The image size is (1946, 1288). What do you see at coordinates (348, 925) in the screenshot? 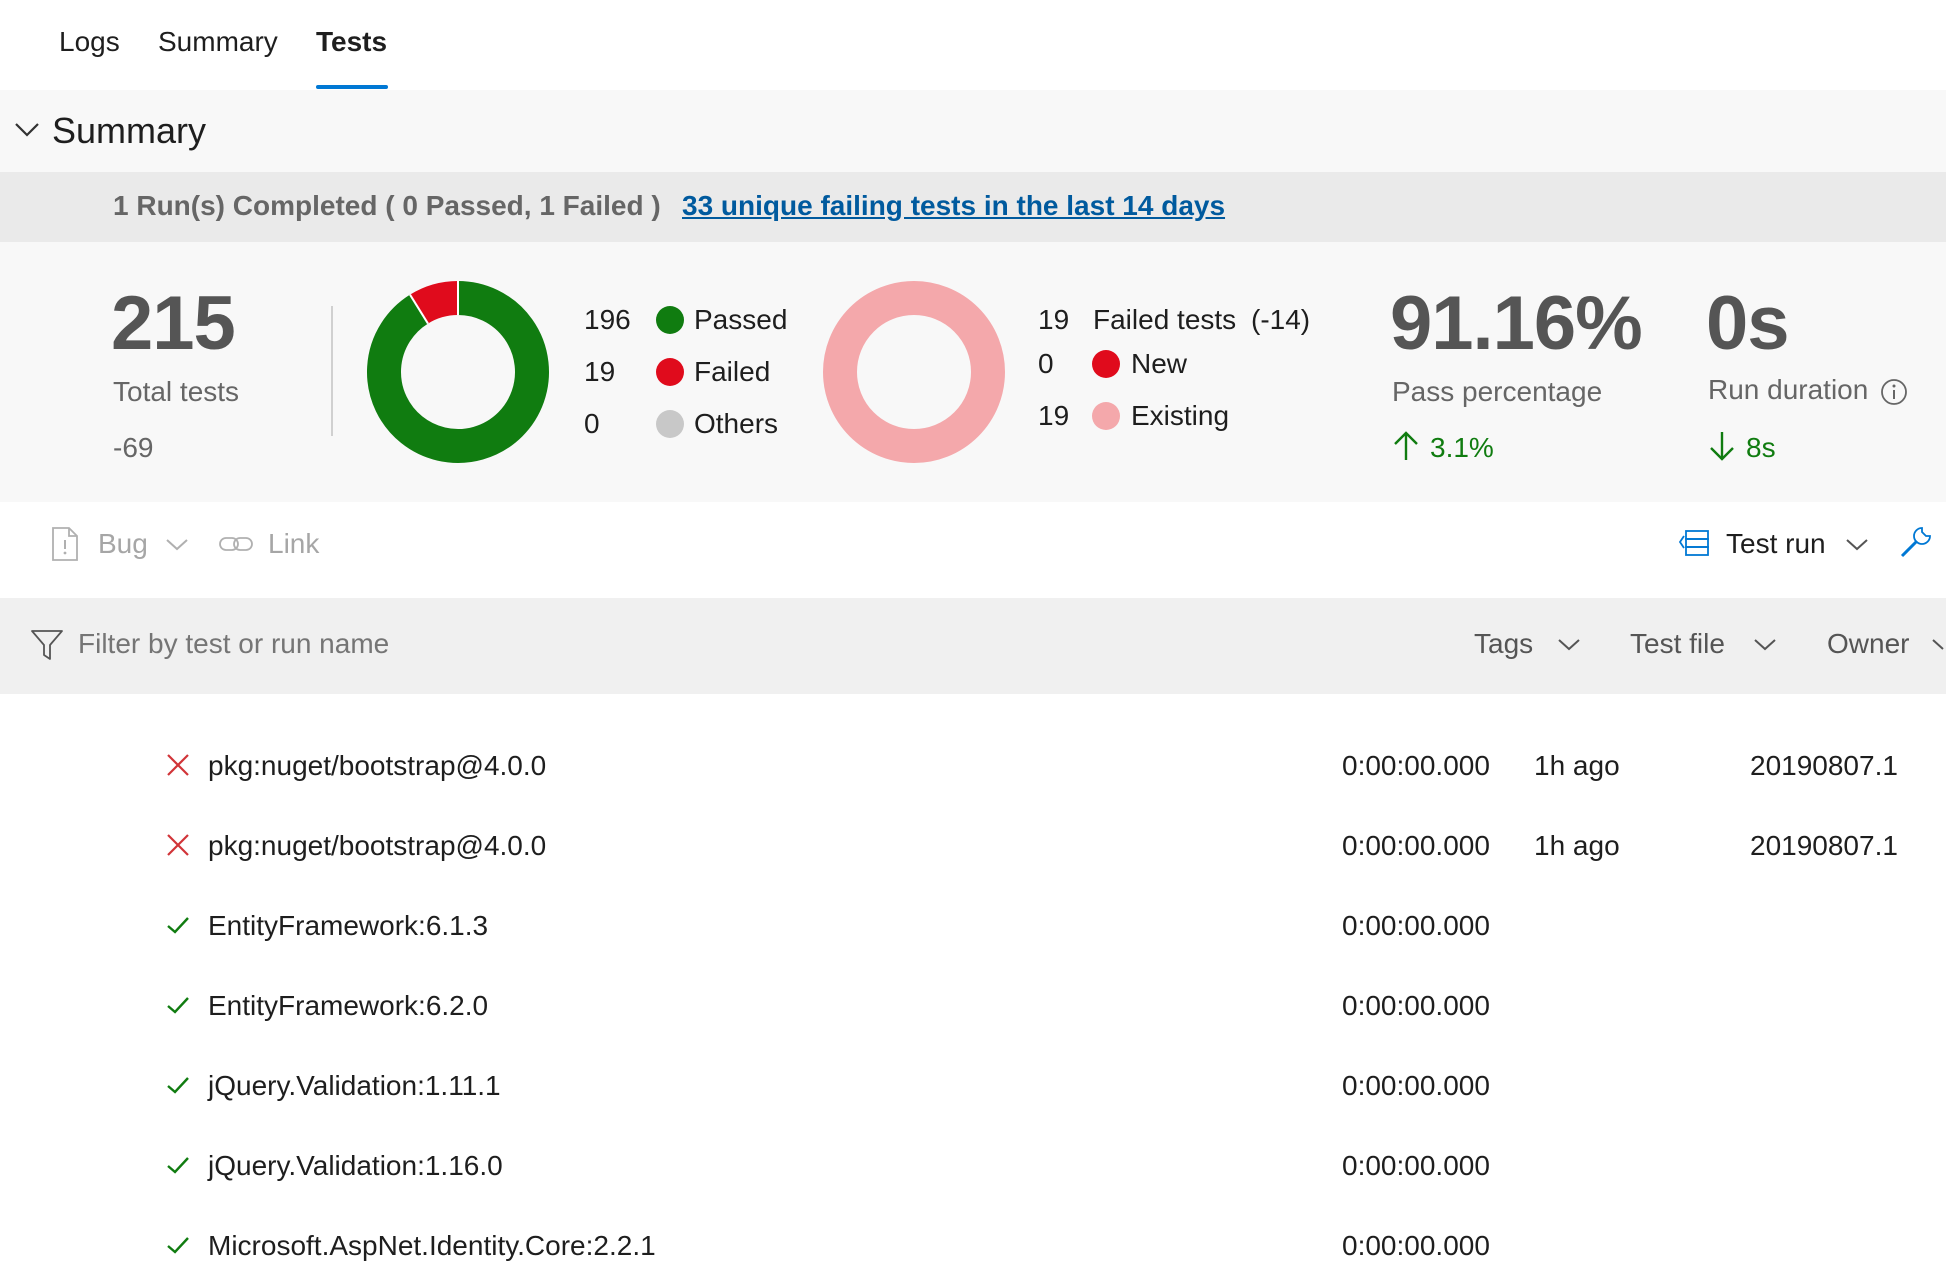
I see `test-name: EntityFramework:6.1.3` at bounding box center [348, 925].